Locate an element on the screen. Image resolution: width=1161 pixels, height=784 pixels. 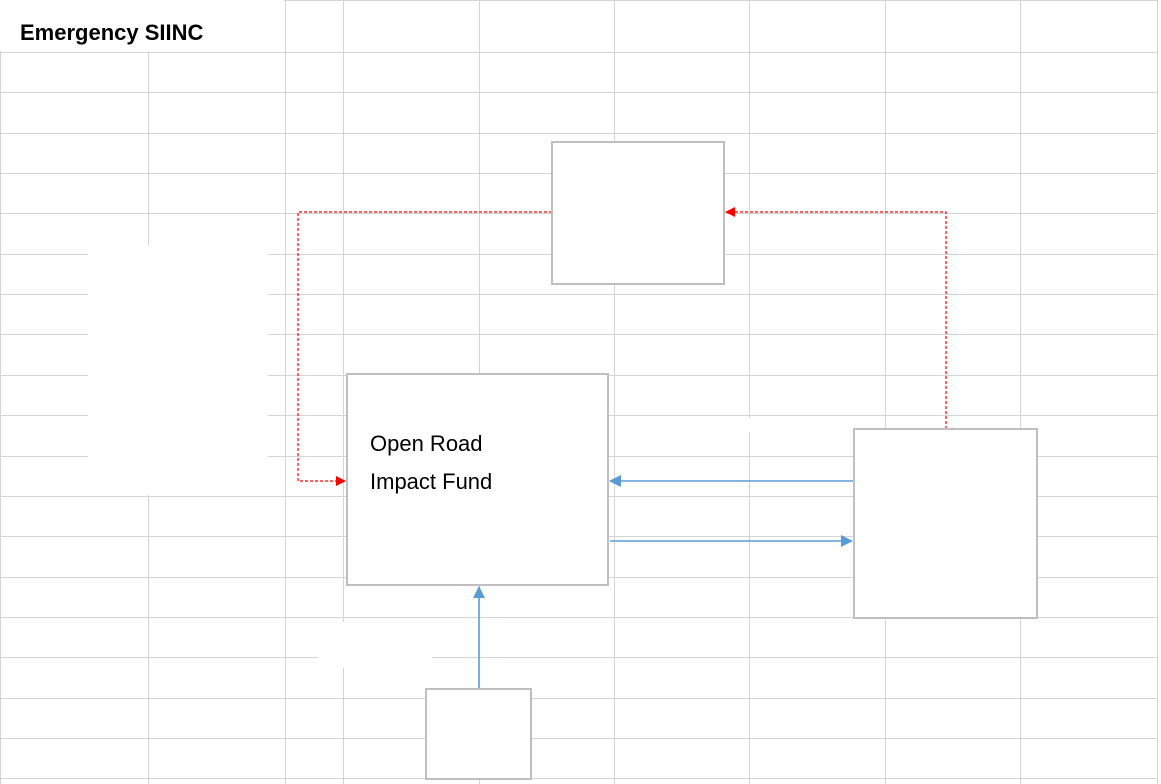
node-label: Open Road is located at coordinates (426, 443).